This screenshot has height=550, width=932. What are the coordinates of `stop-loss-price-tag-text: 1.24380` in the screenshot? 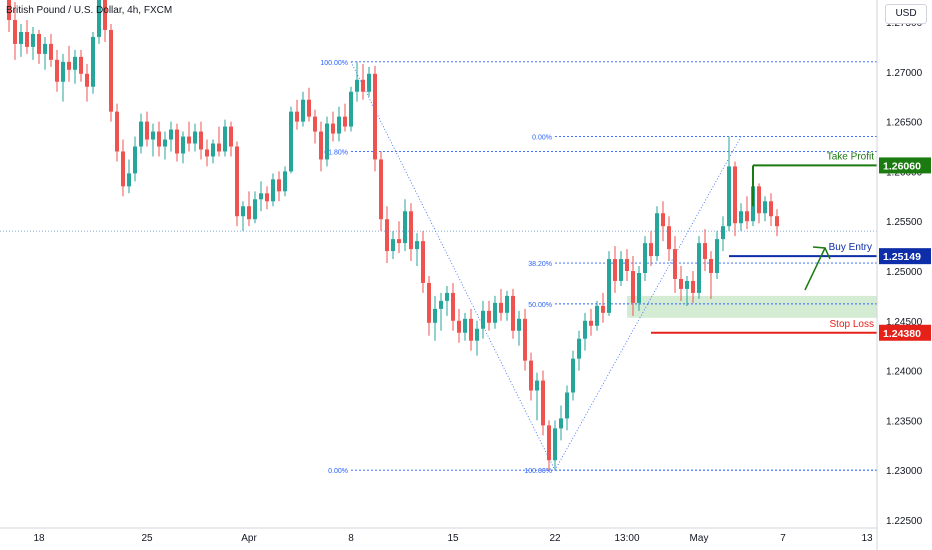 It's located at (902, 334).